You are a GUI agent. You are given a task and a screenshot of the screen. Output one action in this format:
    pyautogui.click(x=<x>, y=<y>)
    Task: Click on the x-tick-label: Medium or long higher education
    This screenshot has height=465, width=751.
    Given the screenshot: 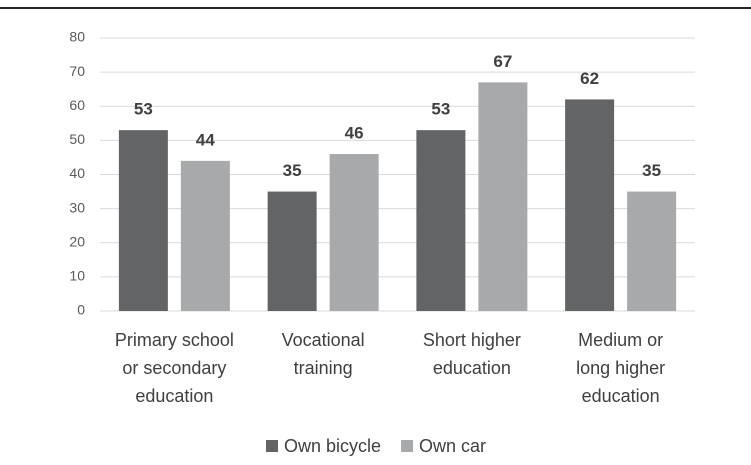 What is the action you would take?
    pyautogui.click(x=620, y=368)
    